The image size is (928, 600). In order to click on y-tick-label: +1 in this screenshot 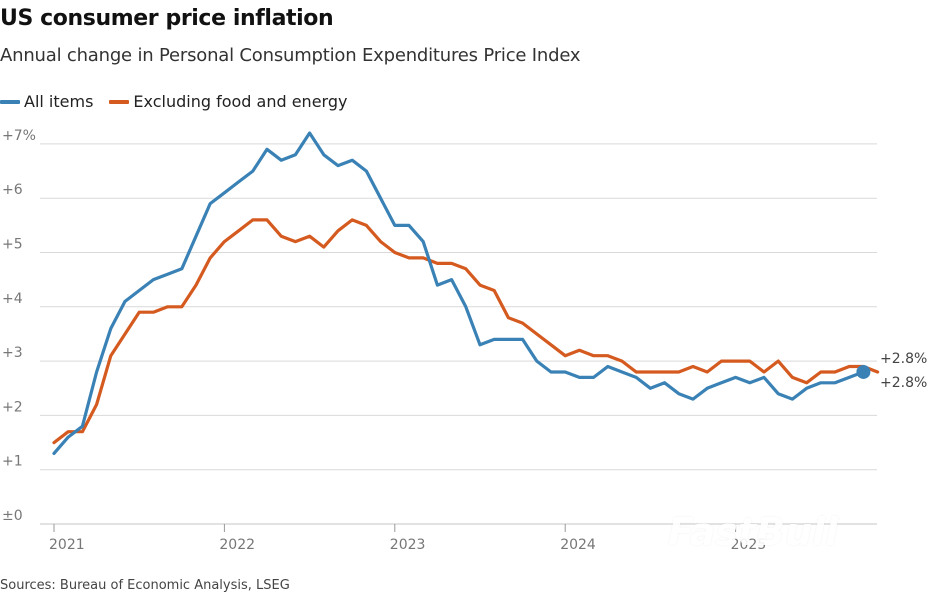, I will do `click(12, 462)`.